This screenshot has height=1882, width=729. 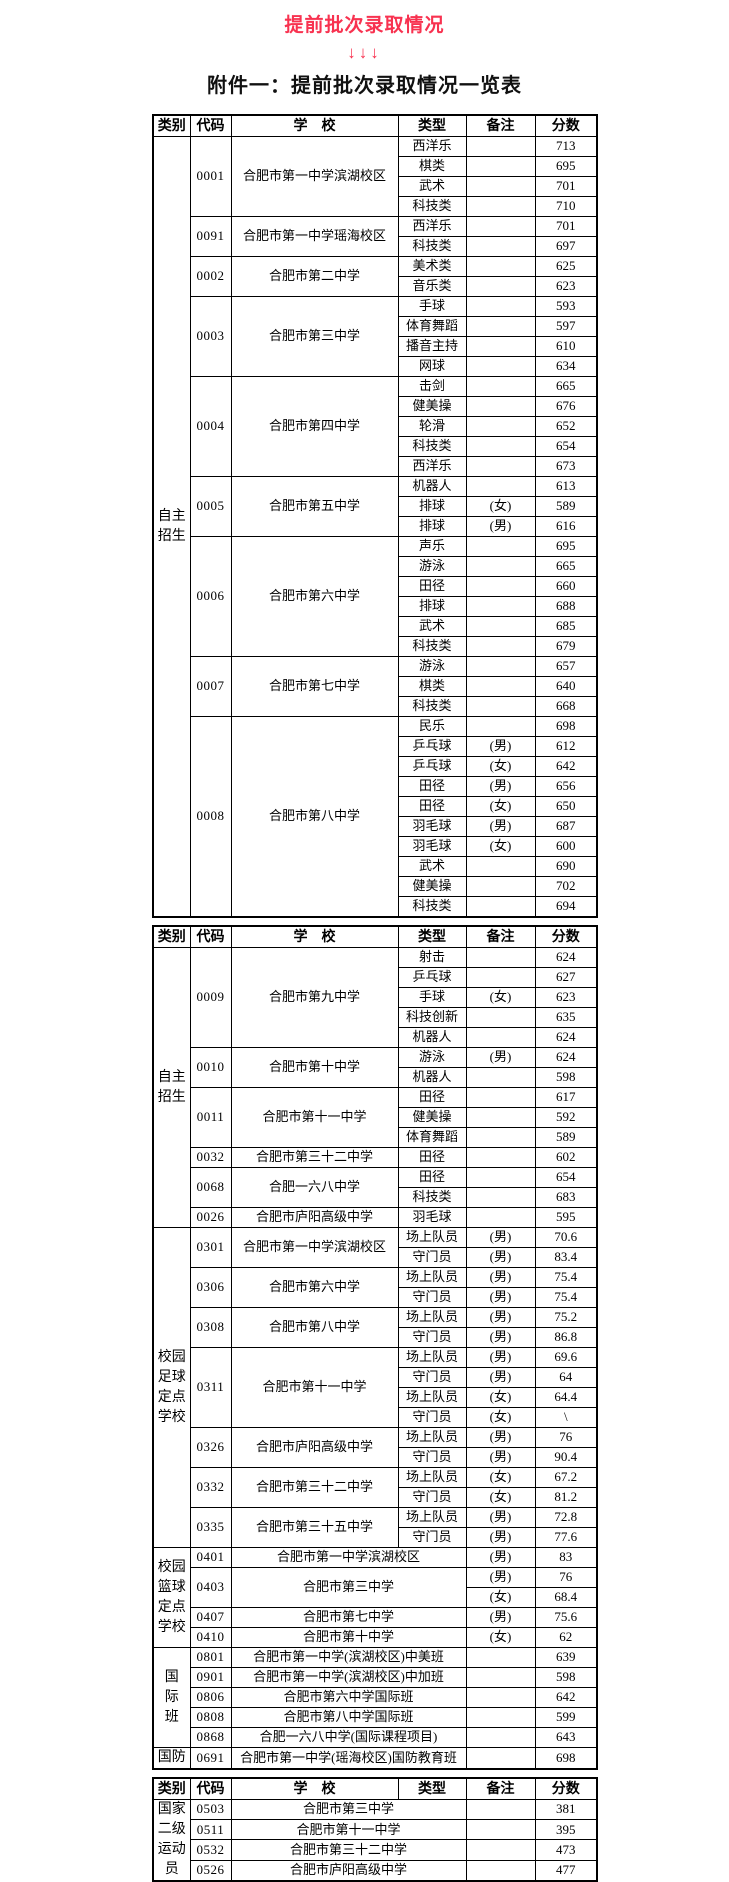 I want to click on table-row: 0091 合肥市第一中学瑶海校区 西洋乐 701, so click(x=375, y=236).